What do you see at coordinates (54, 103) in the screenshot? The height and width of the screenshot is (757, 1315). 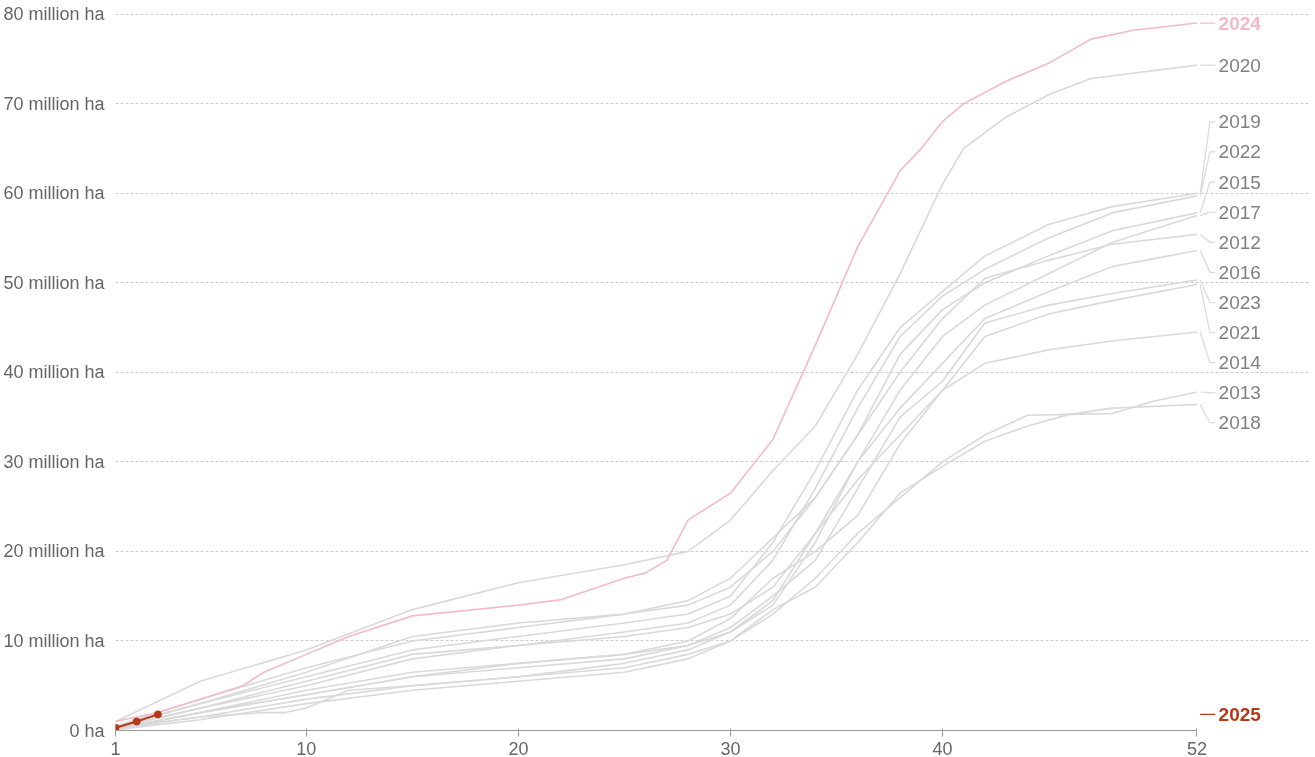 I see `y-tick-label: 70 million ha` at bounding box center [54, 103].